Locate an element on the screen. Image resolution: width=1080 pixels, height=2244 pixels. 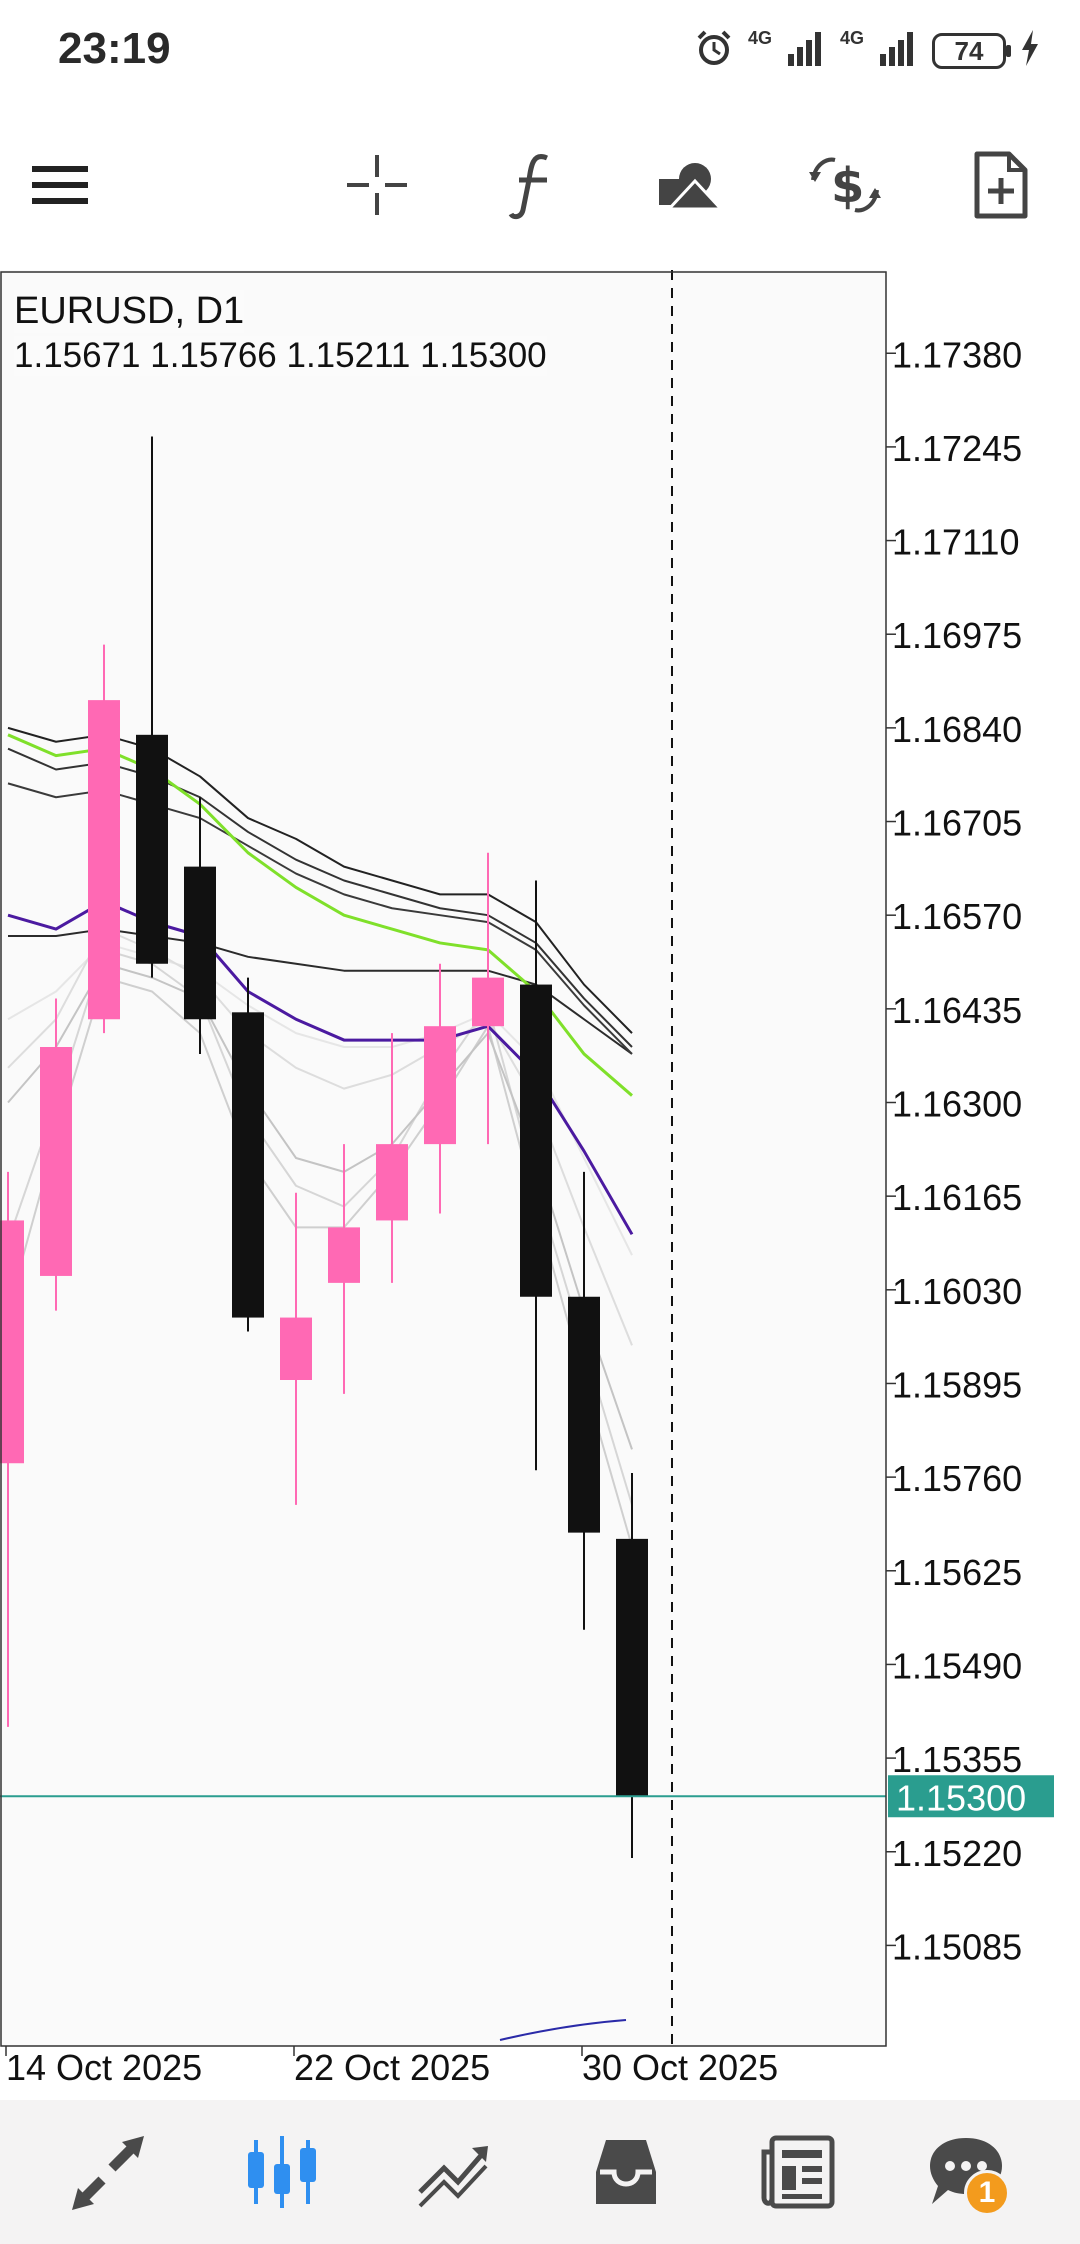
y-tick-label: 1.15760 is located at coordinates (957, 1478).